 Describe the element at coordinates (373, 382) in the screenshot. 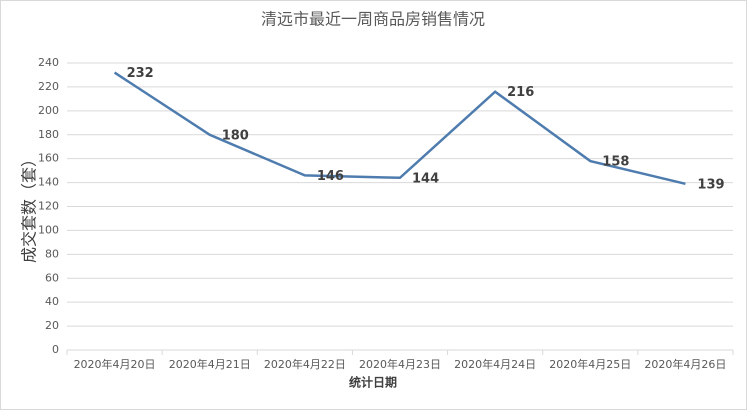

I see `x-axis-label: 统计日期` at that location.